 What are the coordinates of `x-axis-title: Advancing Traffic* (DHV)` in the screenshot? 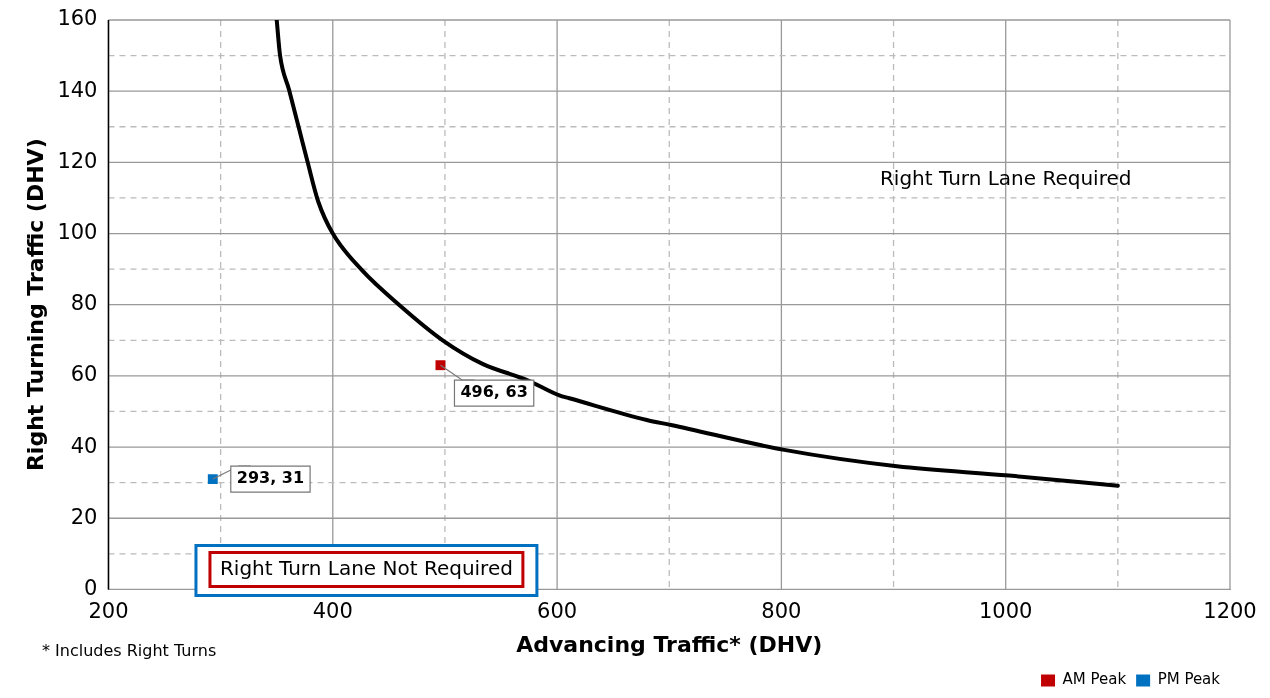 It's located at (669, 644).